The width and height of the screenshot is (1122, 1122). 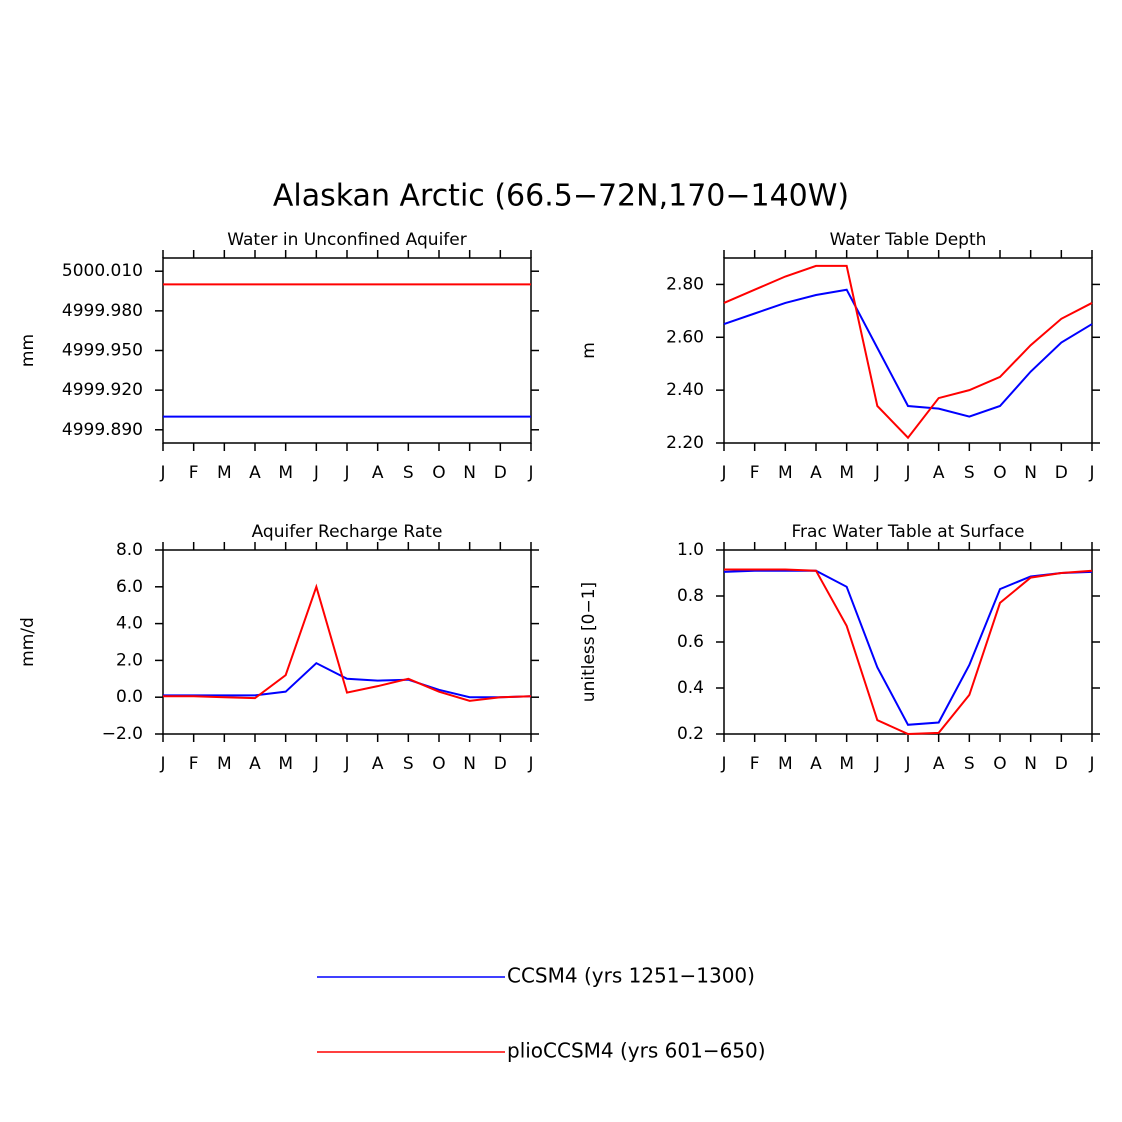 I want to click on panel-title: Water Table Depth, so click(x=908, y=240).